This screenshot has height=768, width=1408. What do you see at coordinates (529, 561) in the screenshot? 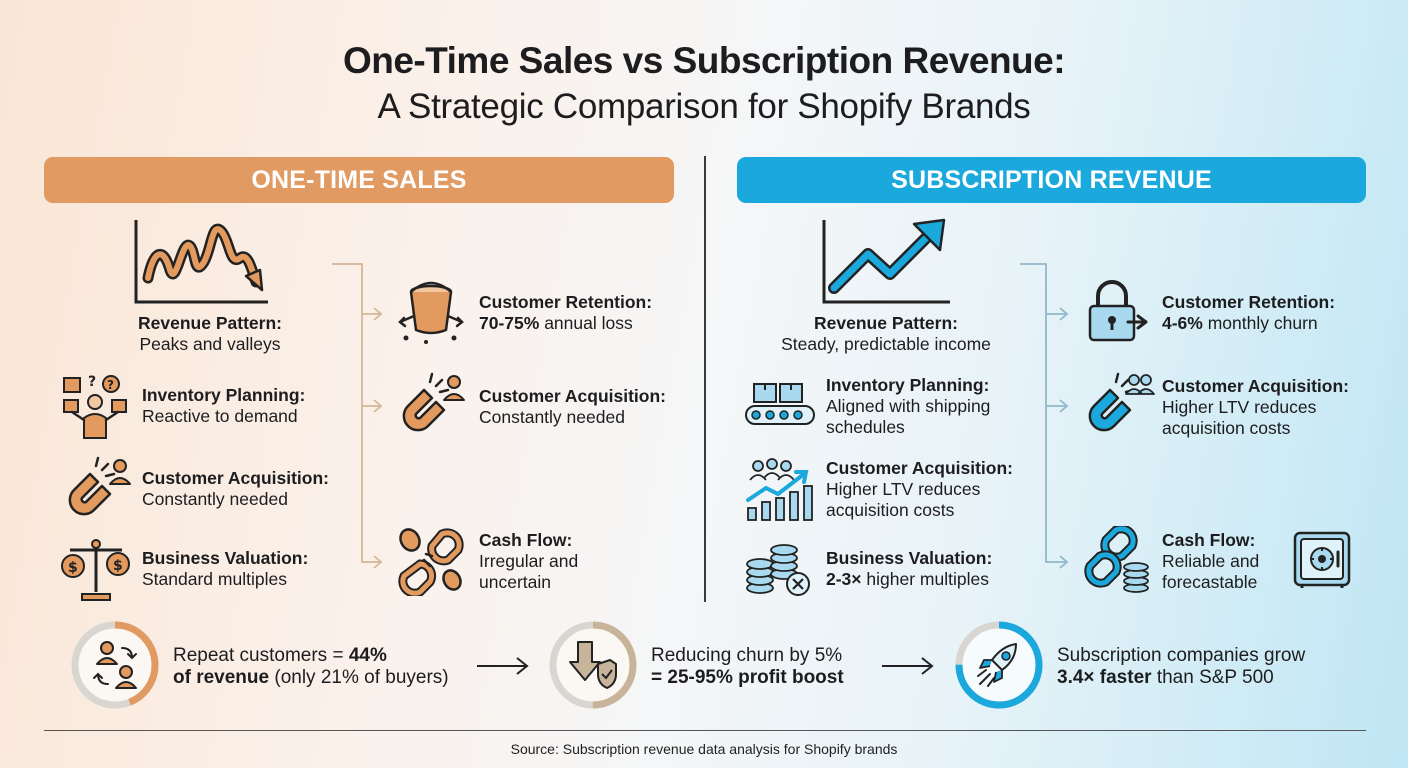
I see `left-cash-flow: Cash Flow: Irregular and uncertain` at bounding box center [529, 561].